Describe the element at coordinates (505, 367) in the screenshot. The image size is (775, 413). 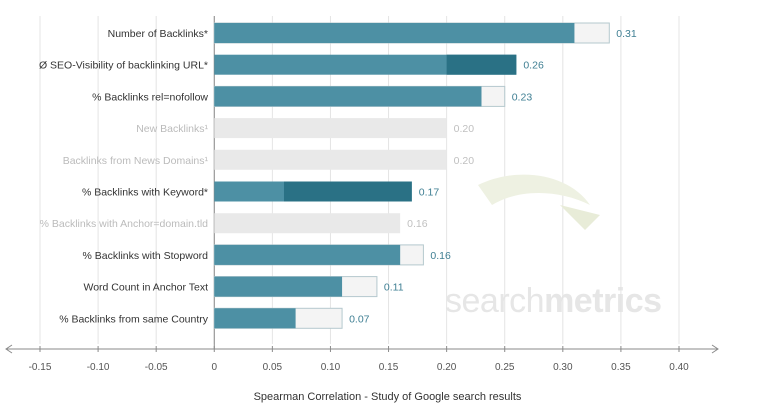
I see `x-tick-label: 0.25` at that location.